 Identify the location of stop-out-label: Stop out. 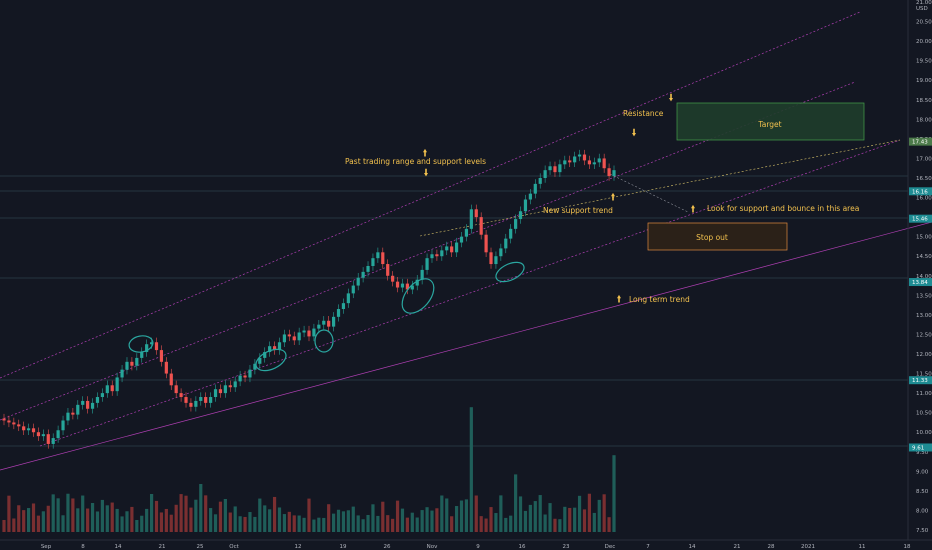
(712, 237).